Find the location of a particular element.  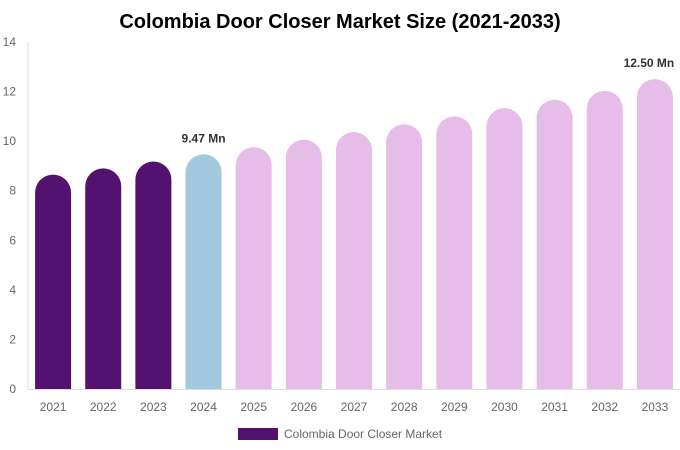

y-tick-label: 6 is located at coordinates (12, 240).